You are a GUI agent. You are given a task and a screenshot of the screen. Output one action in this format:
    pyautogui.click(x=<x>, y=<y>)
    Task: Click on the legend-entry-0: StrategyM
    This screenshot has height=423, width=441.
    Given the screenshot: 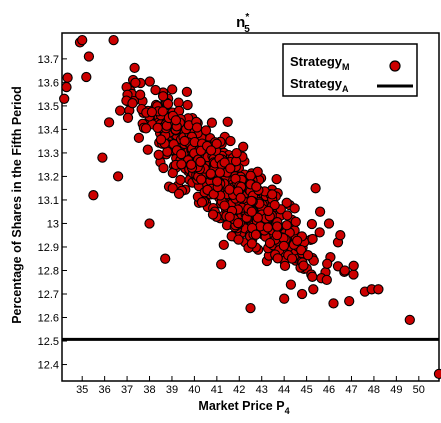 What is the action you would take?
    pyautogui.click(x=320, y=63)
    